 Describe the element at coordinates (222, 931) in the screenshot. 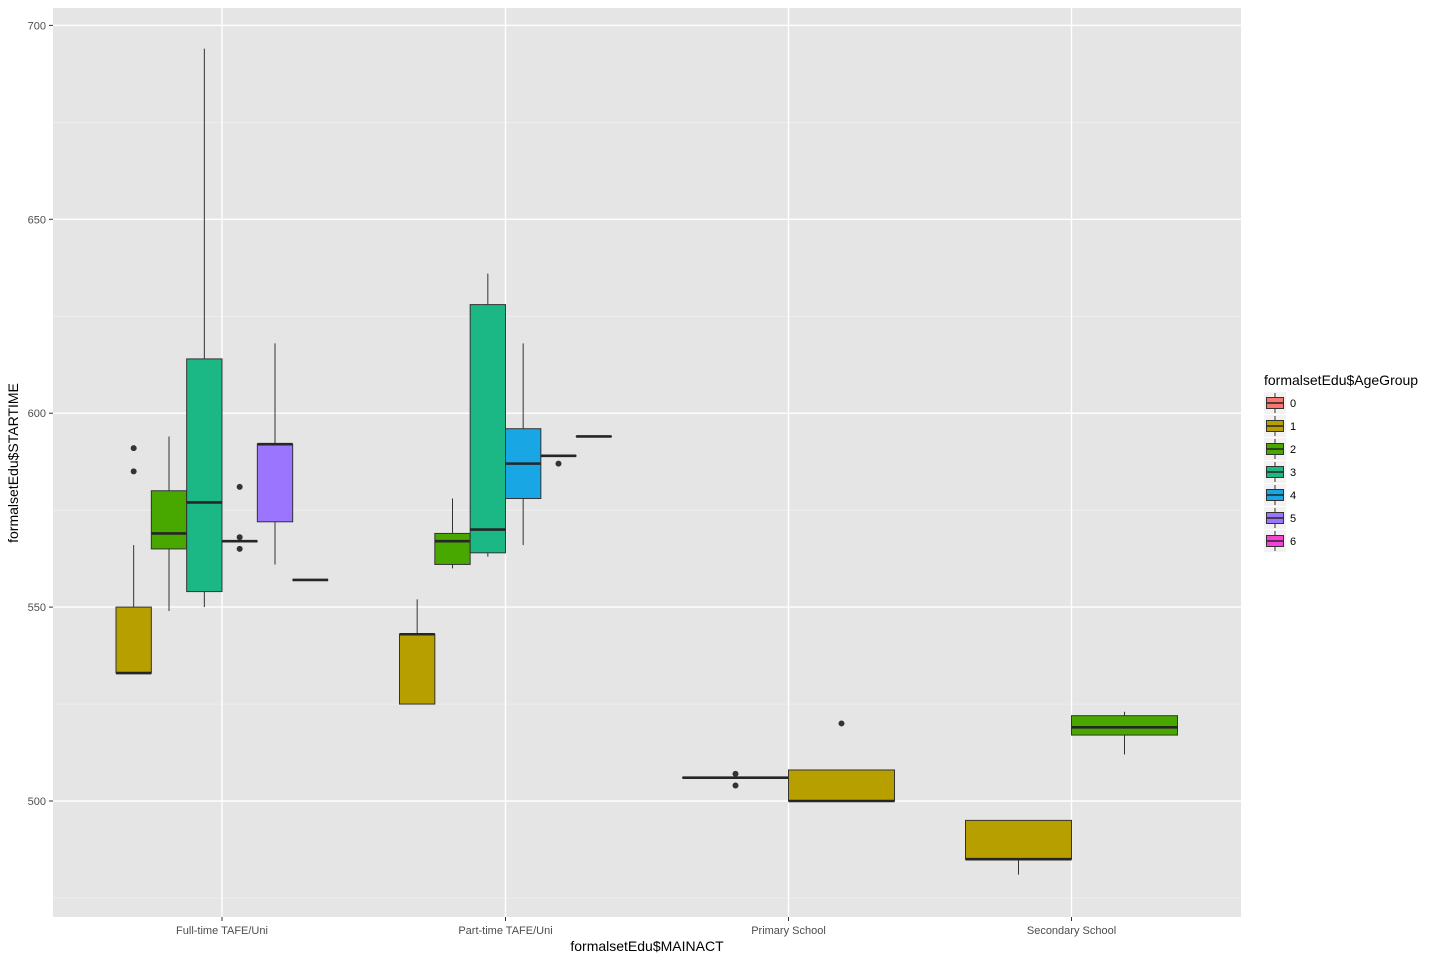

I see `x-tick-label: Full-time TAFE/Uni` at that location.